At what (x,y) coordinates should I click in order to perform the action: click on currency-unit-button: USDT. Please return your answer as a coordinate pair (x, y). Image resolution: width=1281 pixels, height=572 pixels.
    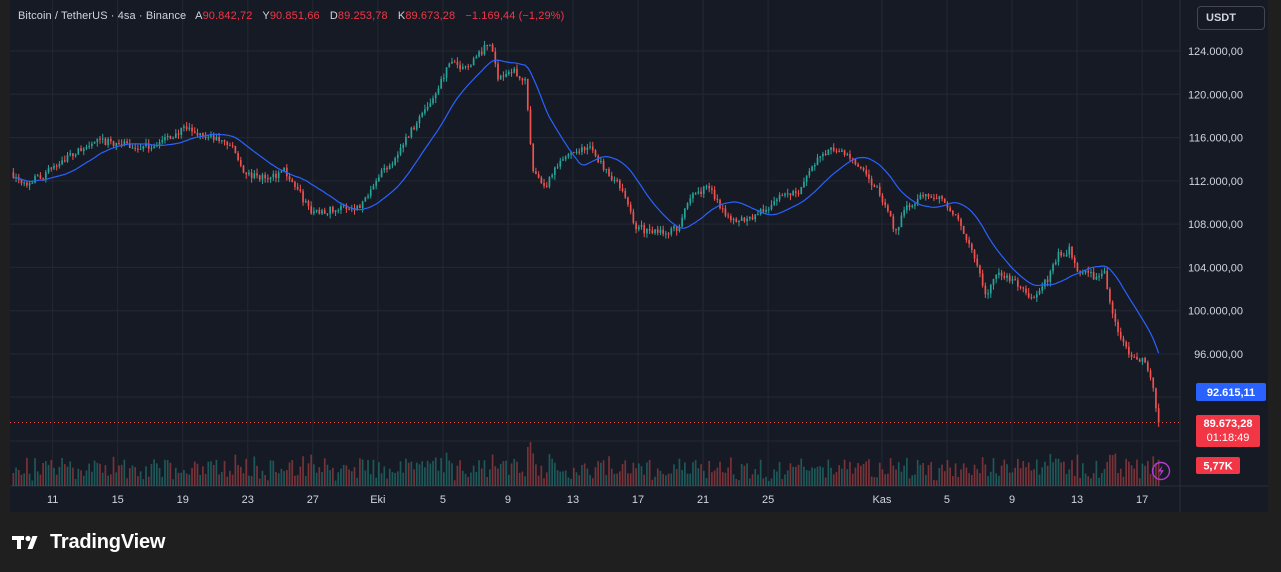
    Looking at the image, I should click on (1231, 18).